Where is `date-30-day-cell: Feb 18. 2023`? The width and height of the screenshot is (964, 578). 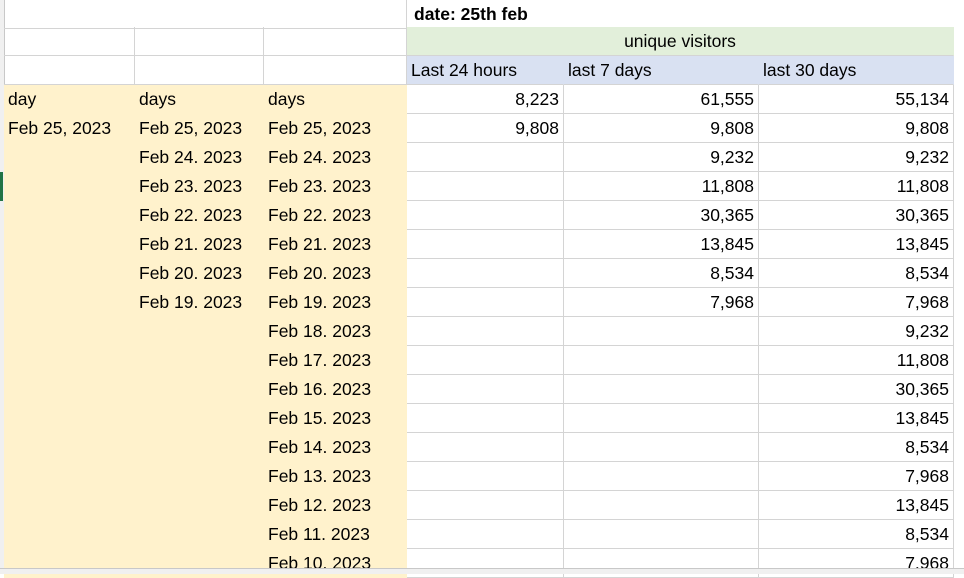
date-30-day-cell: Feb 18. 2023 is located at coordinates (335, 331).